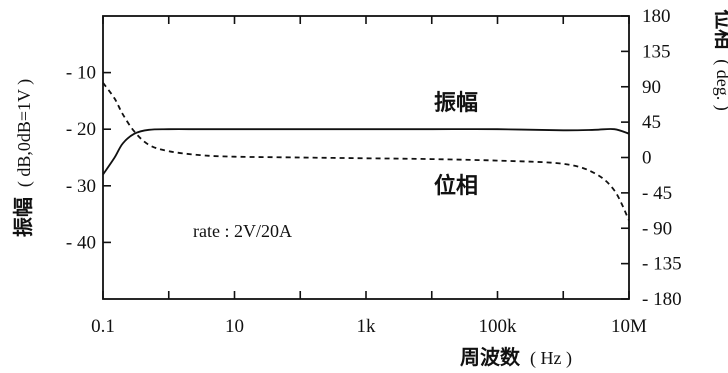  What do you see at coordinates (629, 326) in the screenshot?
I see `x-tick-label: 10M` at bounding box center [629, 326].